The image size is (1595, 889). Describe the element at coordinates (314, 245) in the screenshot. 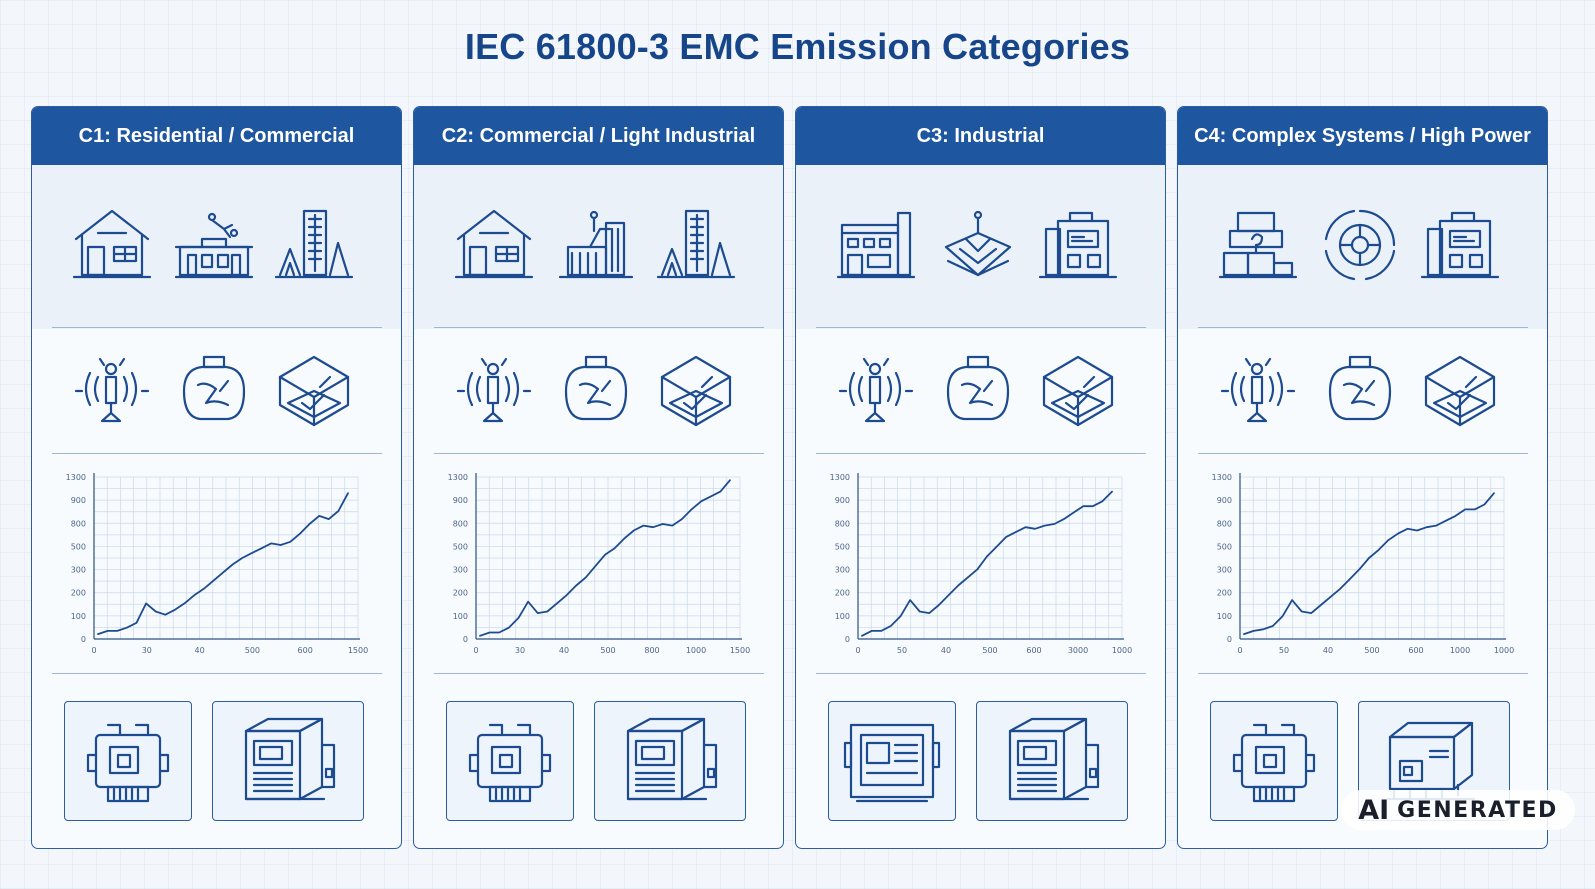

I see `city-skyline-icon` at that location.